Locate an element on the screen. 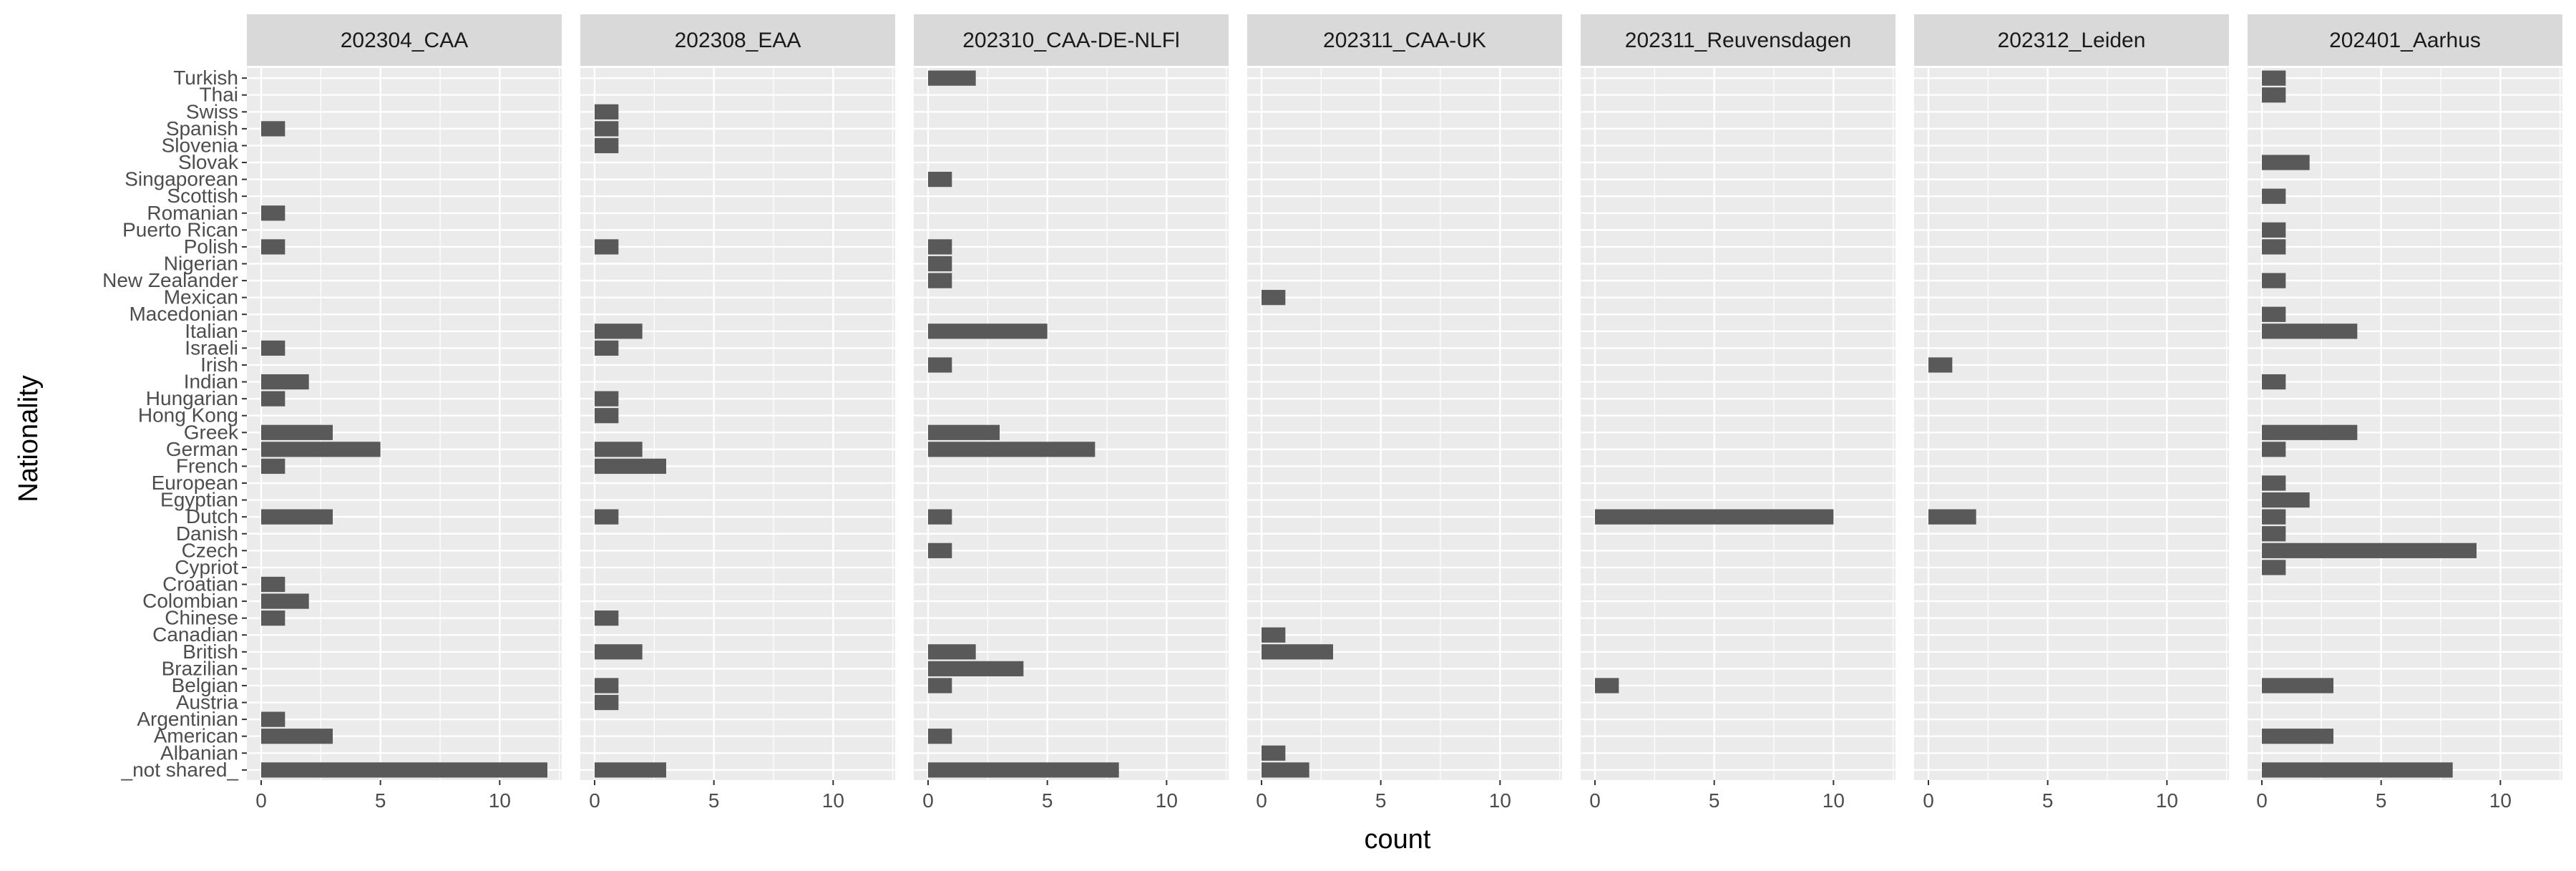 This screenshot has width=2576, height=871. facet-strip-label: 202311_Reuvensdagen is located at coordinates (1738, 40).